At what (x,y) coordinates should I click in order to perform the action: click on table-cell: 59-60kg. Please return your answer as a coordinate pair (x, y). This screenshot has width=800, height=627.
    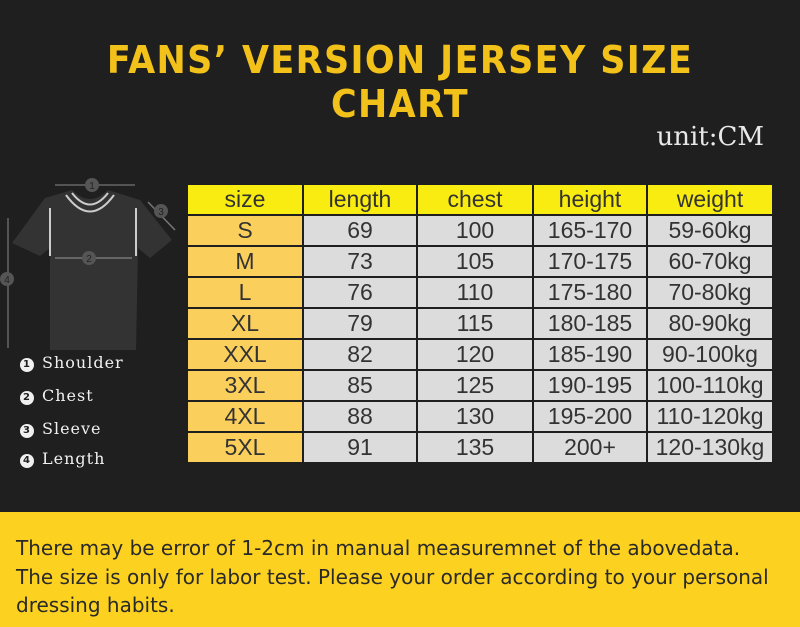
    Looking at the image, I should click on (710, 230).